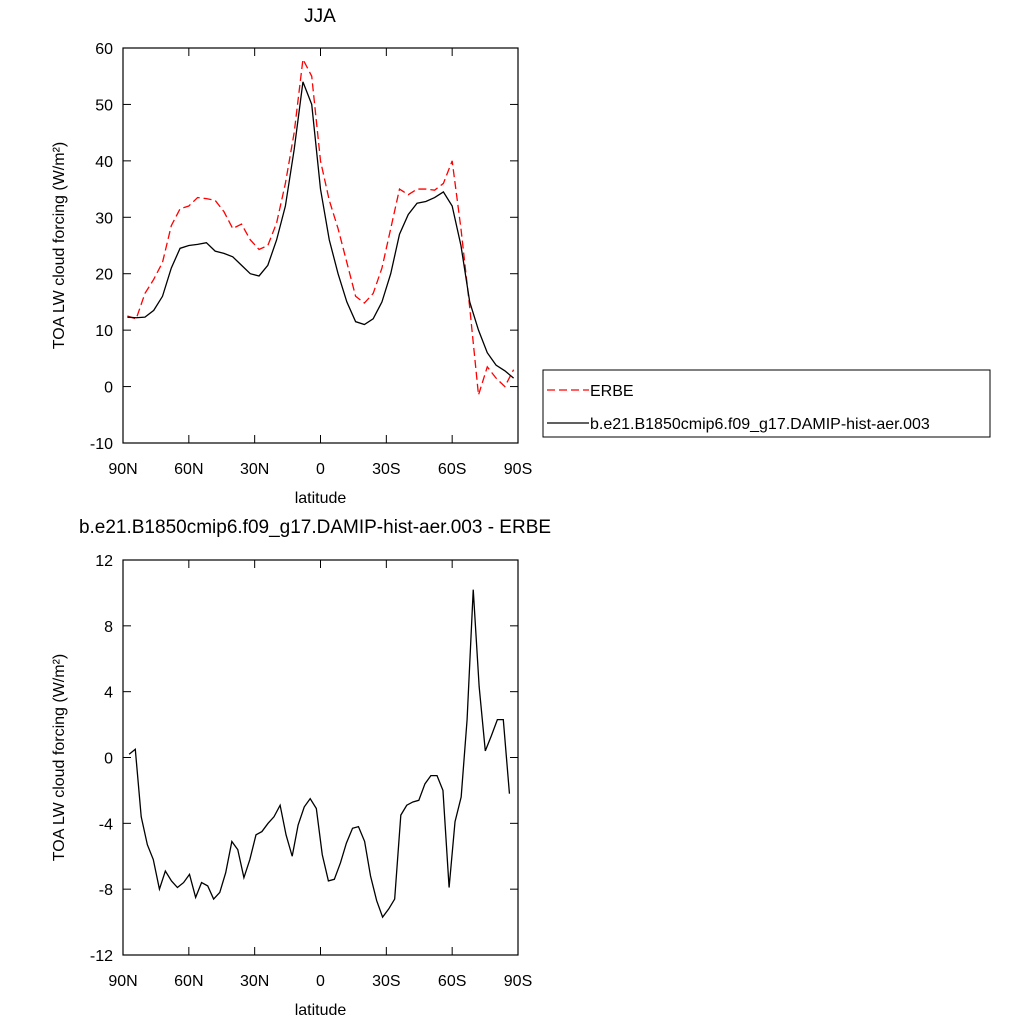 The height and width of the screenshot is (1024, 1024). Describe the element at coordinates (101, 956) in the screenshot. I see `y-tick-label: -12` at that location.